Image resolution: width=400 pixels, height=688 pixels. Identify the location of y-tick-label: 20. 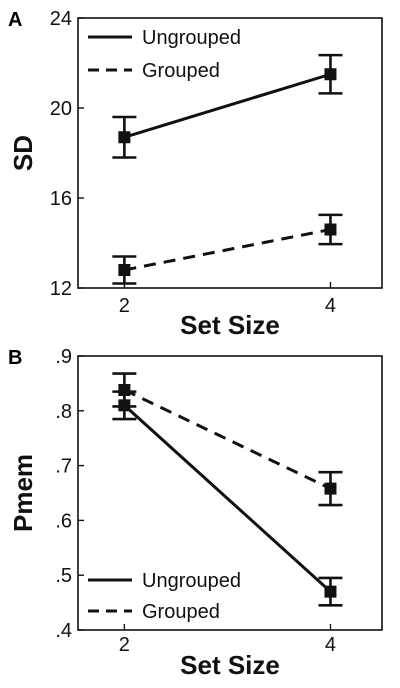
(61, 109).